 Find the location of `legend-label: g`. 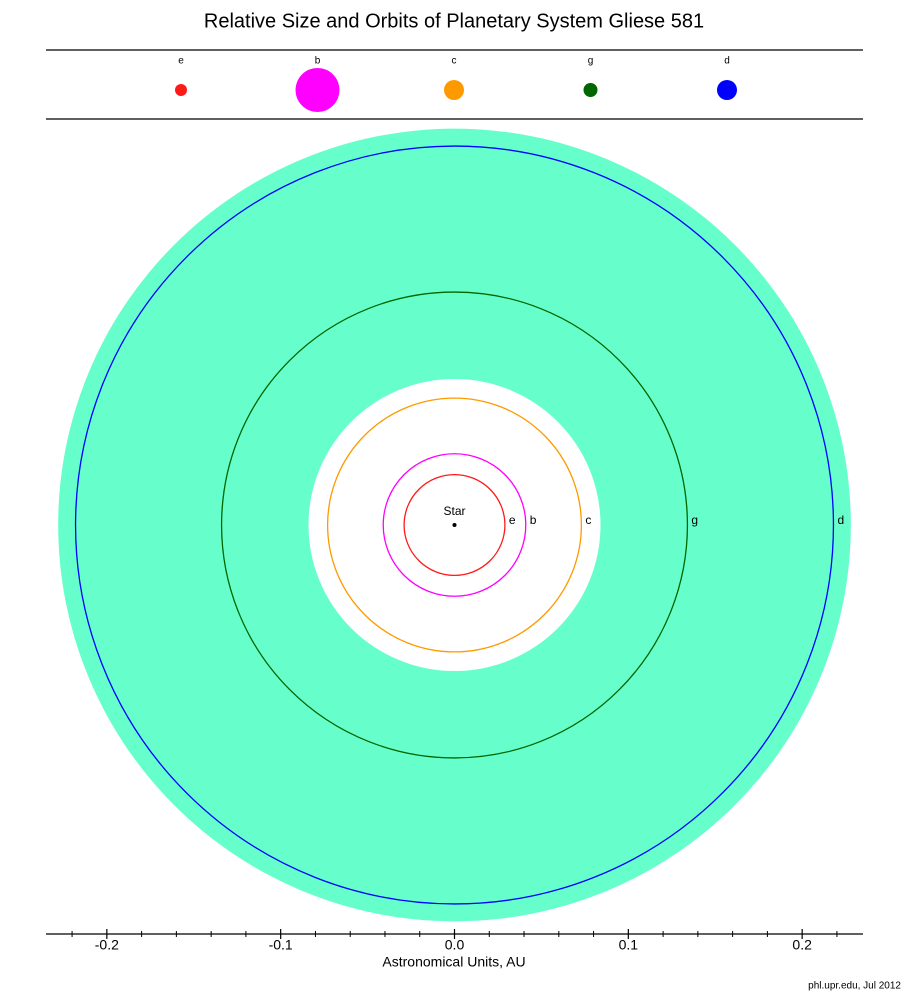

legend-label: g is located at coordinates (591, 61).